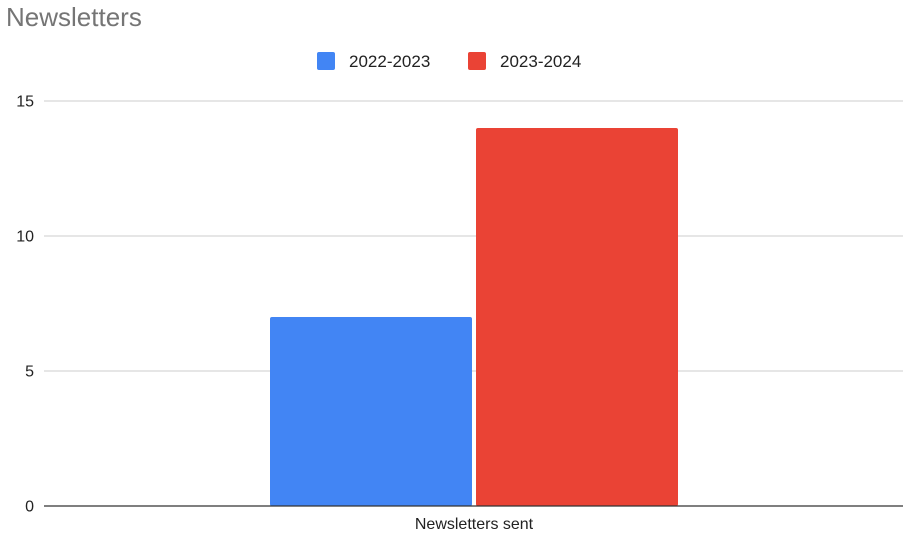  I want to click on legend-label: 2022-2023, so click(389, 61).